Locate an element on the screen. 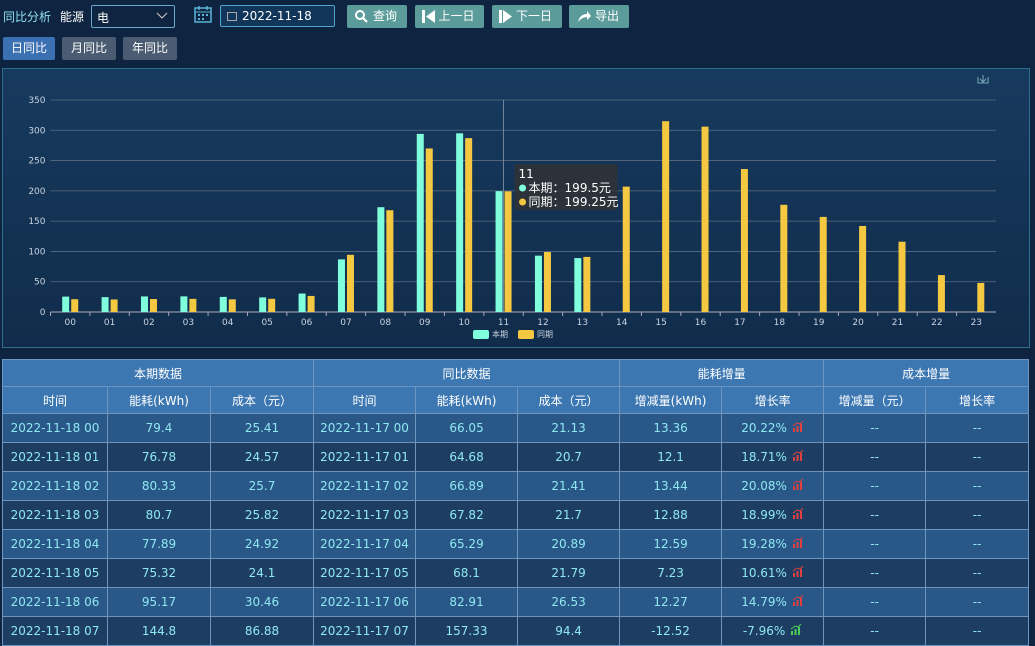 This screenshot has width=1035, height=646. button-label: 查询 is located at coordinates (384, 16).